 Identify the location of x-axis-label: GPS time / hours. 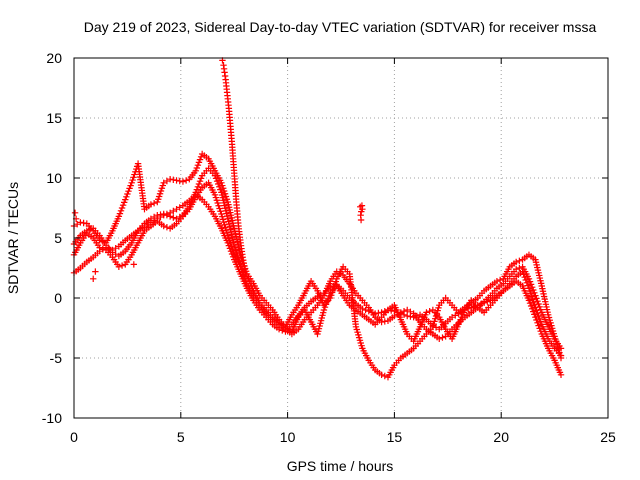
(340, 466).